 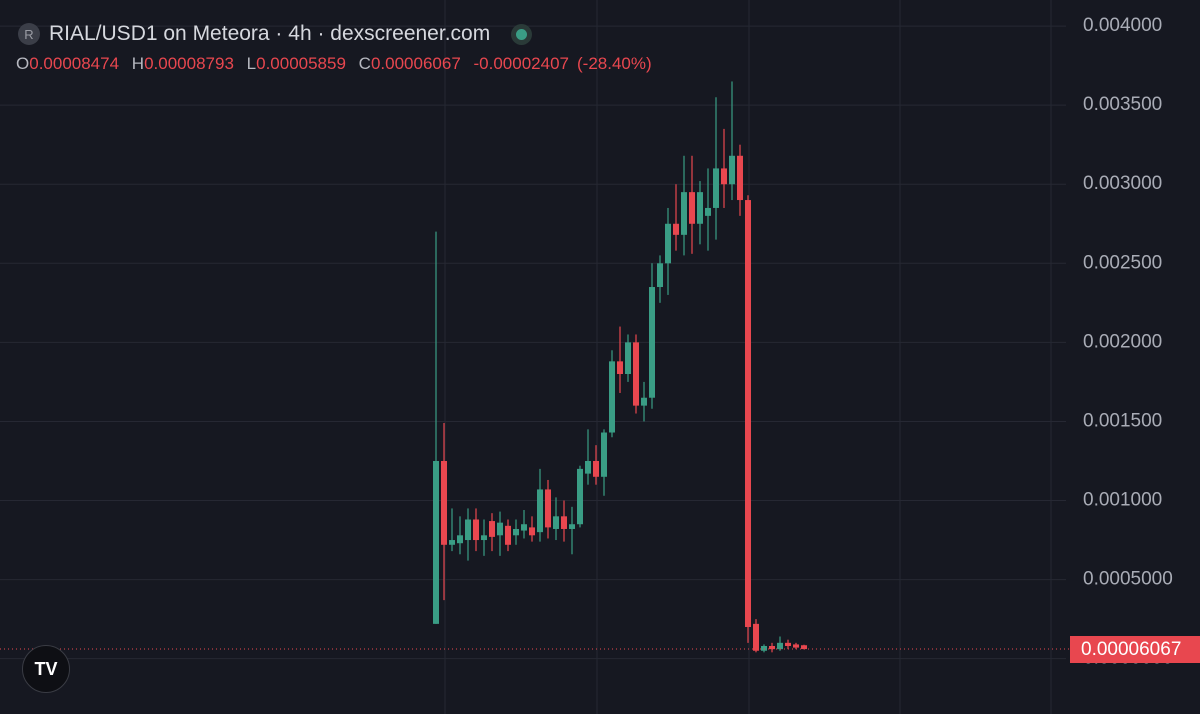 What do you see at coordinates (1122, 341) in the screenshot?
I see `y-tick-label: 0.002000` at bounding box center [1122, 341].